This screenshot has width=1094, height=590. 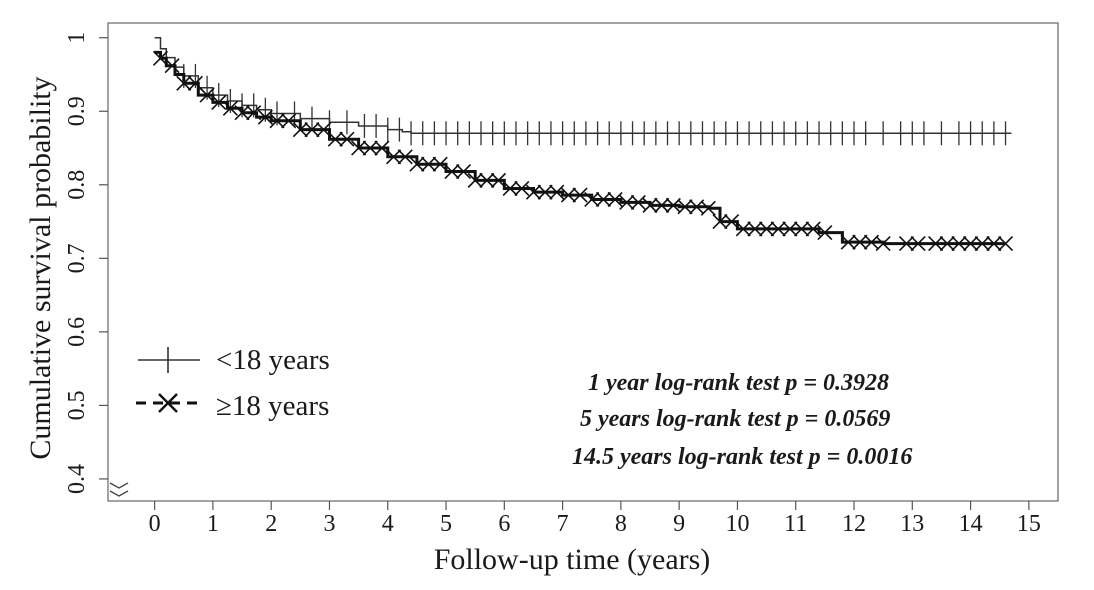 I want to click on x-tick-label: 8, so click(x=621, y=524).